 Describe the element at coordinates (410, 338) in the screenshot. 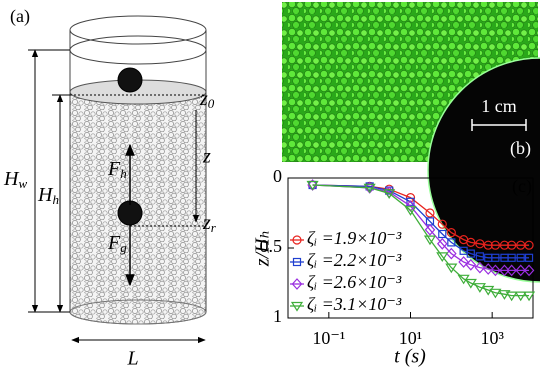

I see `x-tick-label: 10¹` at that location.